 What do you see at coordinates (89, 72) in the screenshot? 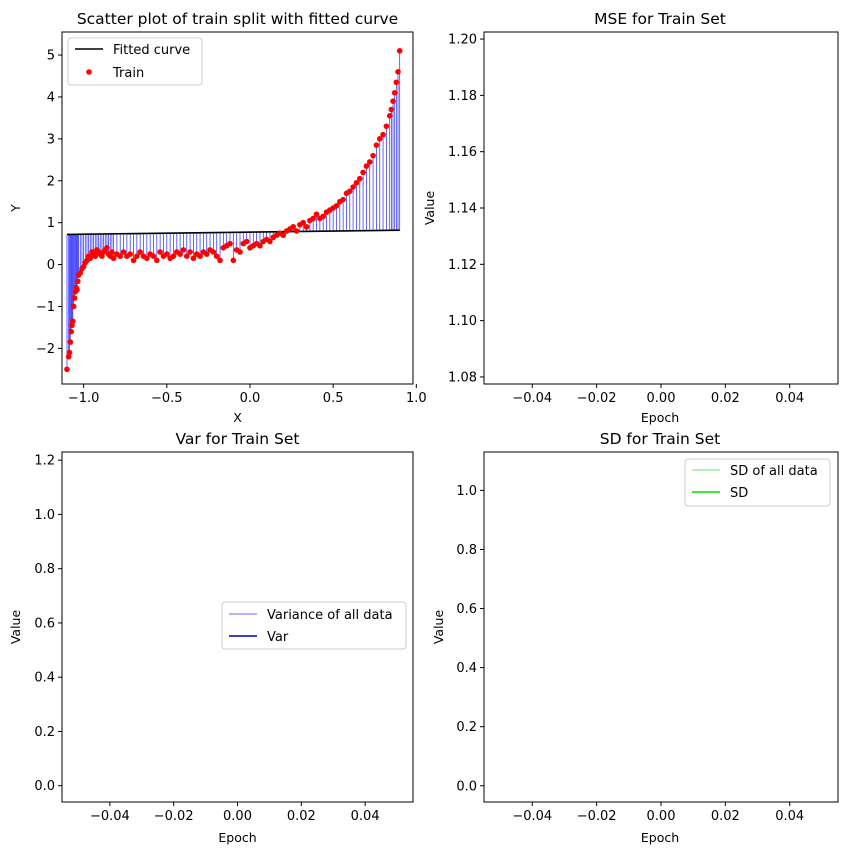
I see `legend-train-swatch` at bounding box center [89, 72].